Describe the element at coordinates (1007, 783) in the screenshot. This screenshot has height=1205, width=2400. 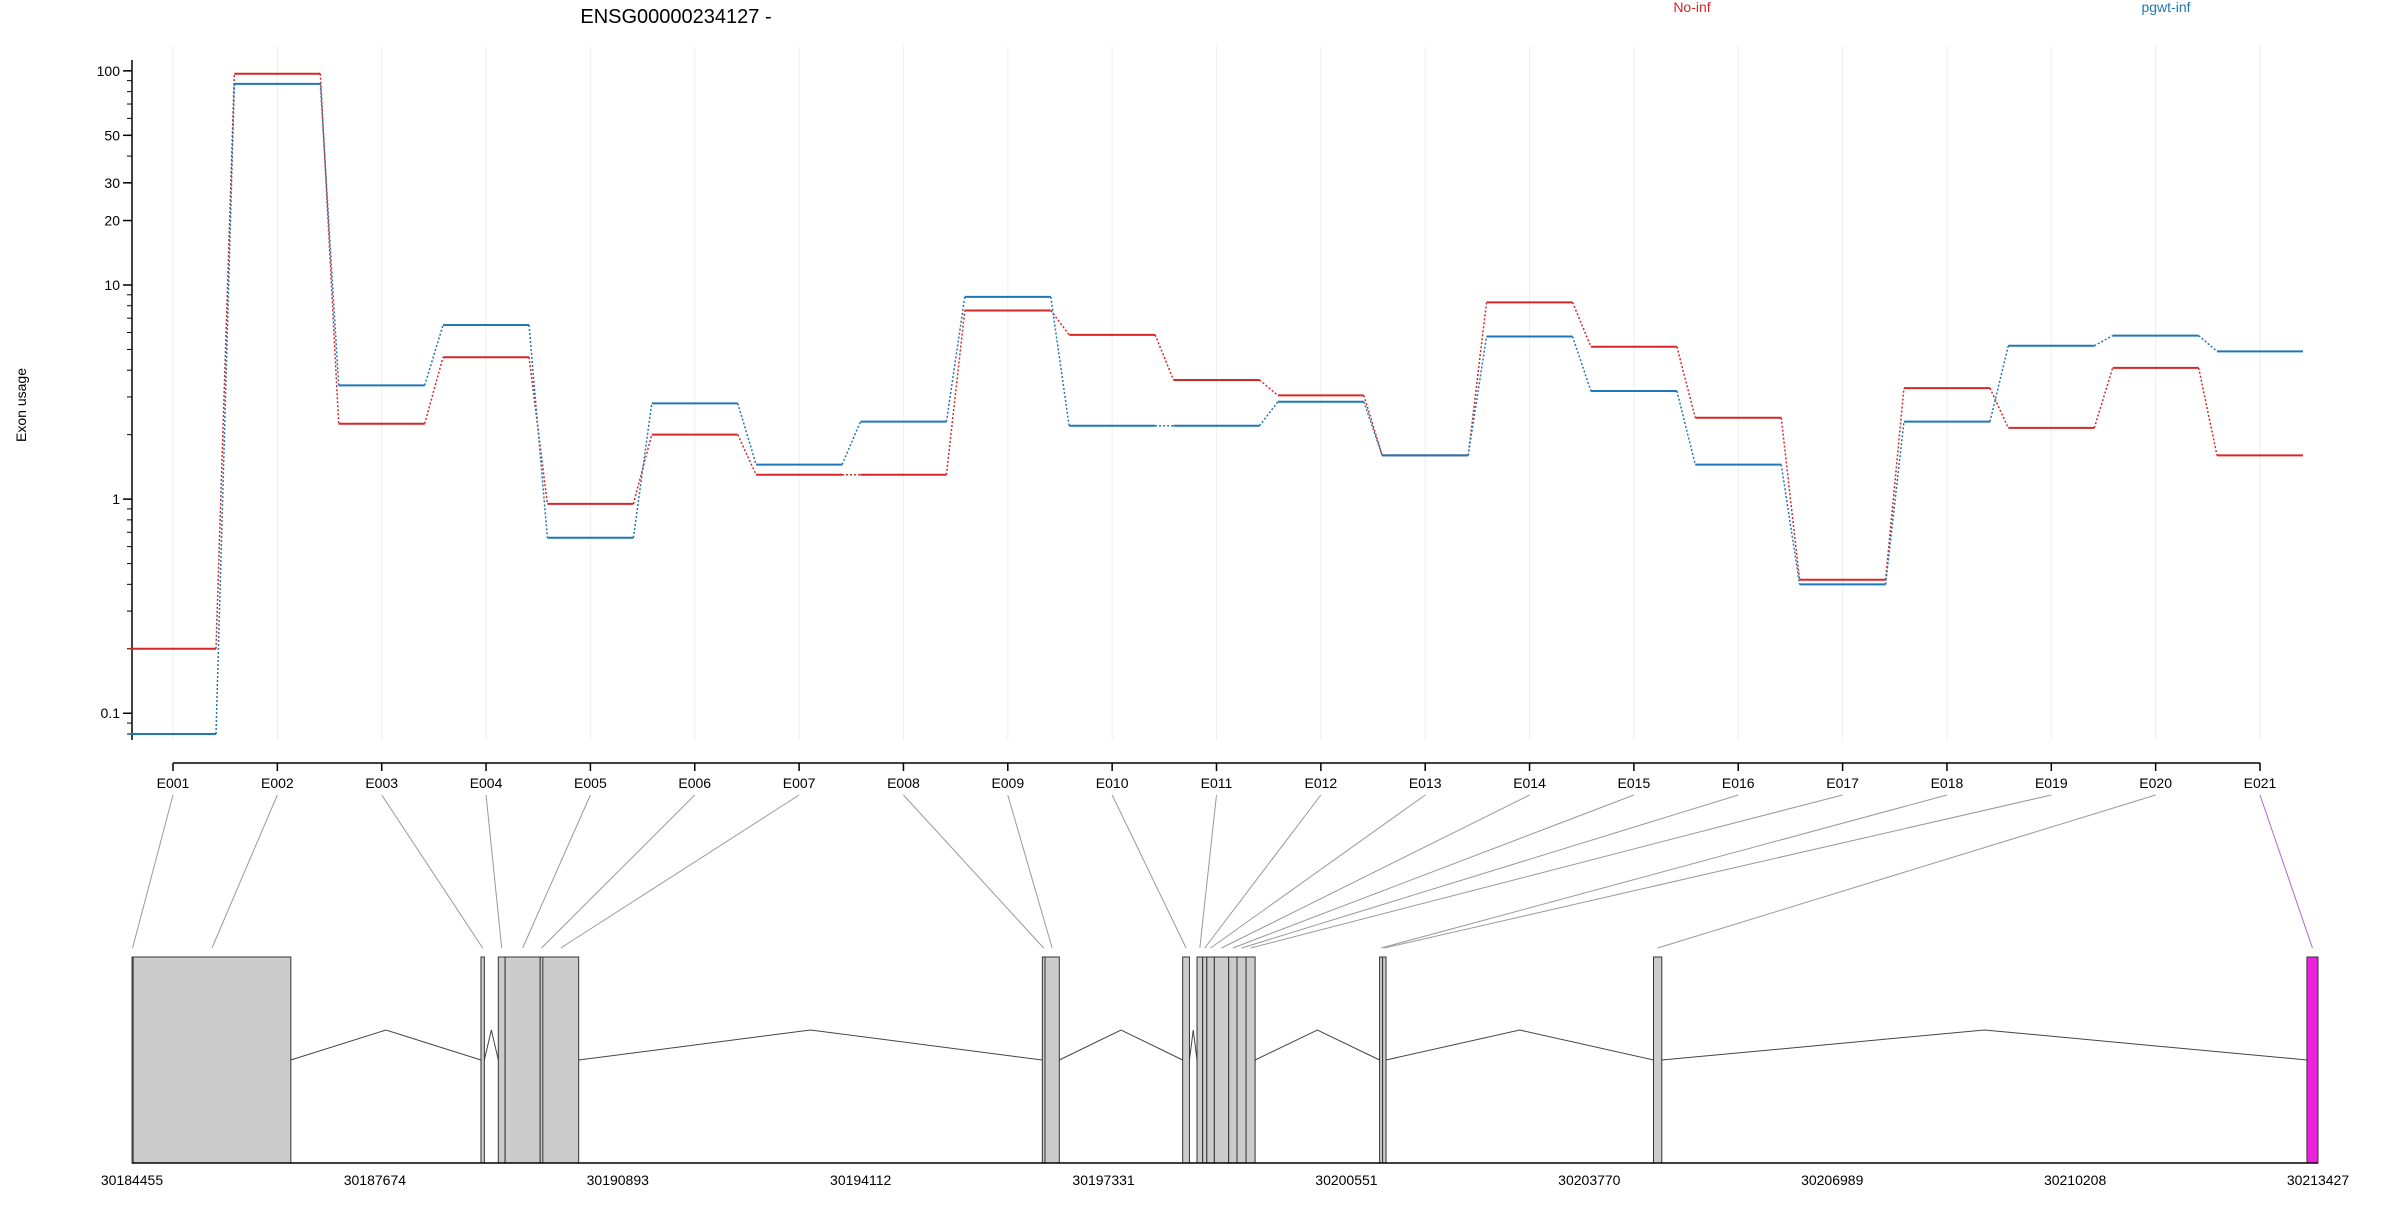
I see `x-tick-label: E009` at that location.